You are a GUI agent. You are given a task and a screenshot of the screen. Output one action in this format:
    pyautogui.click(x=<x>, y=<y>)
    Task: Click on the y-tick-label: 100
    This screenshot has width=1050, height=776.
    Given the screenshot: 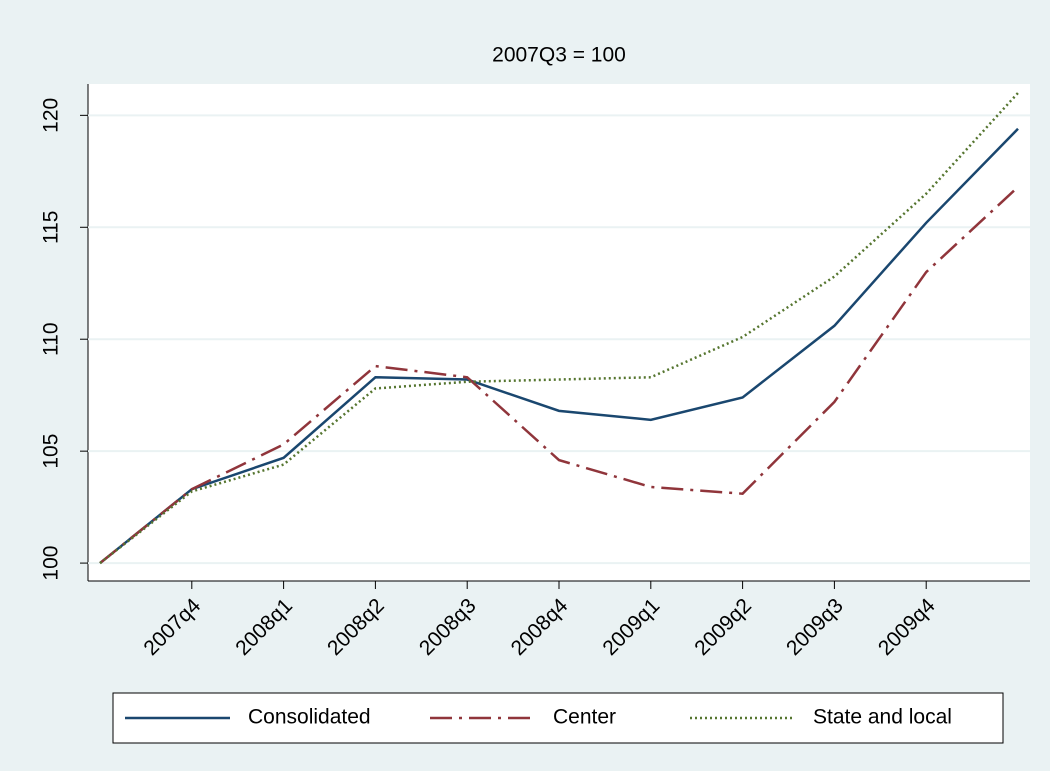 What is the action you would take?
    pyautogui.click(x=51, y=563)
    